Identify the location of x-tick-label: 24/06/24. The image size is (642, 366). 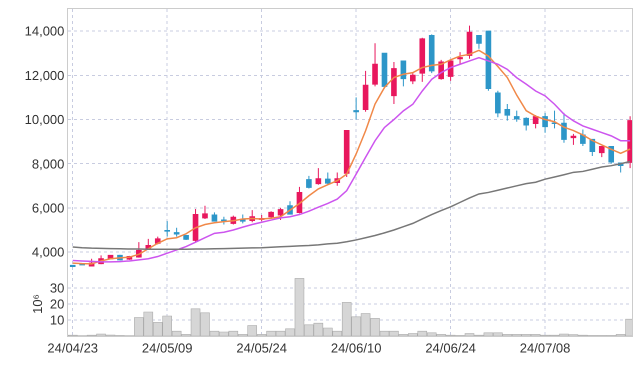
(450, 348).